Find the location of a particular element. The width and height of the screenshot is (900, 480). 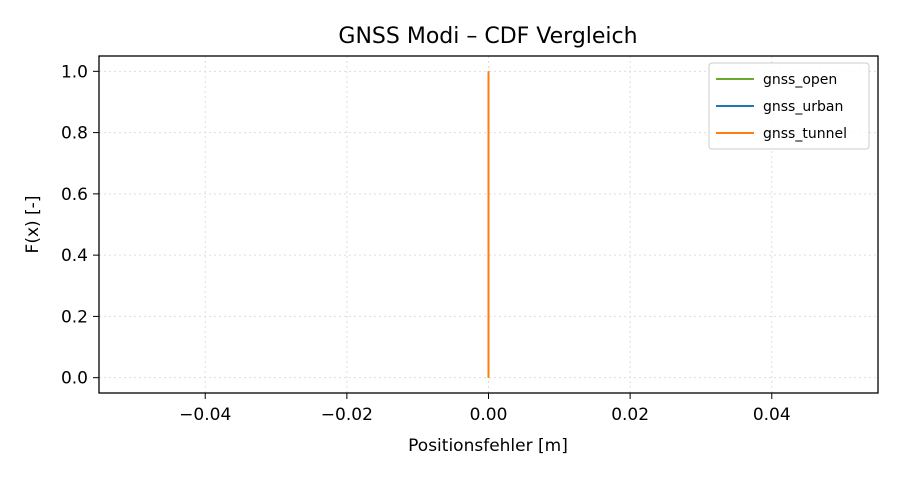

y-tick-label: 0.4 is located at coordinates (74, 256).